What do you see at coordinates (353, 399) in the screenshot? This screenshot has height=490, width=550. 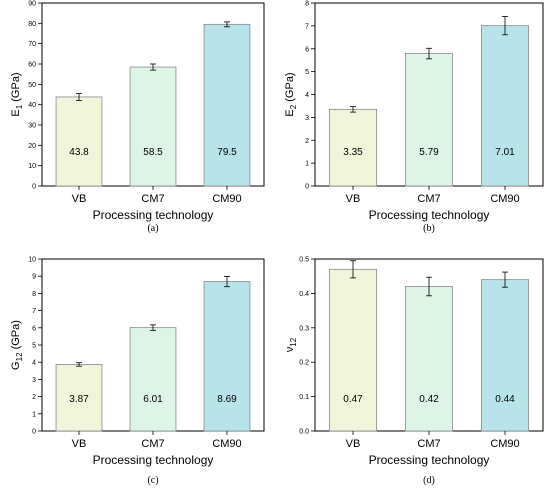 I see `bar-value-label: 0.47` at bounding box center [353, 399].